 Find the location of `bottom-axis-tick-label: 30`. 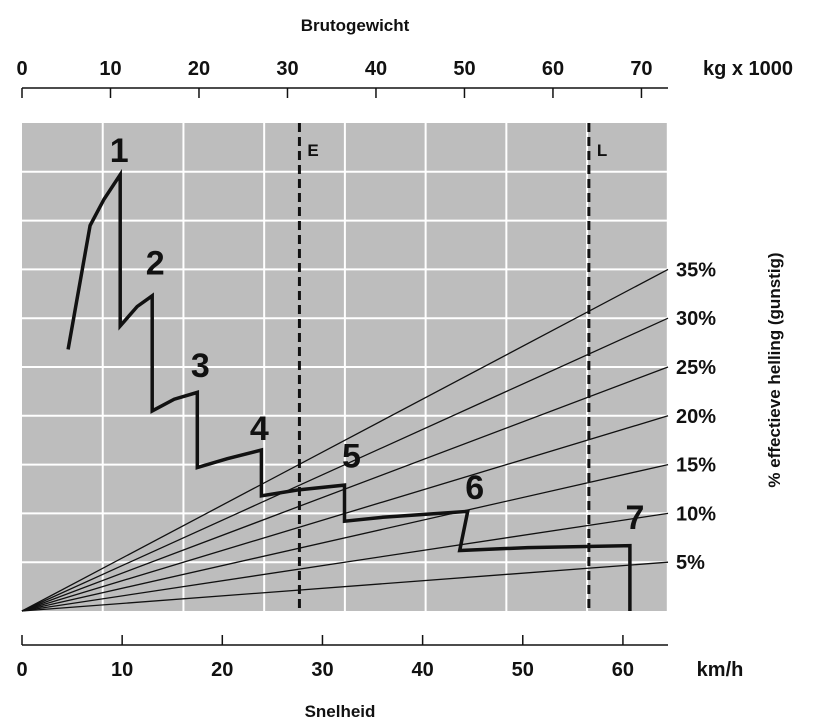

bottom-axis-tick-label: 30 is located at coordinates (322, 670).